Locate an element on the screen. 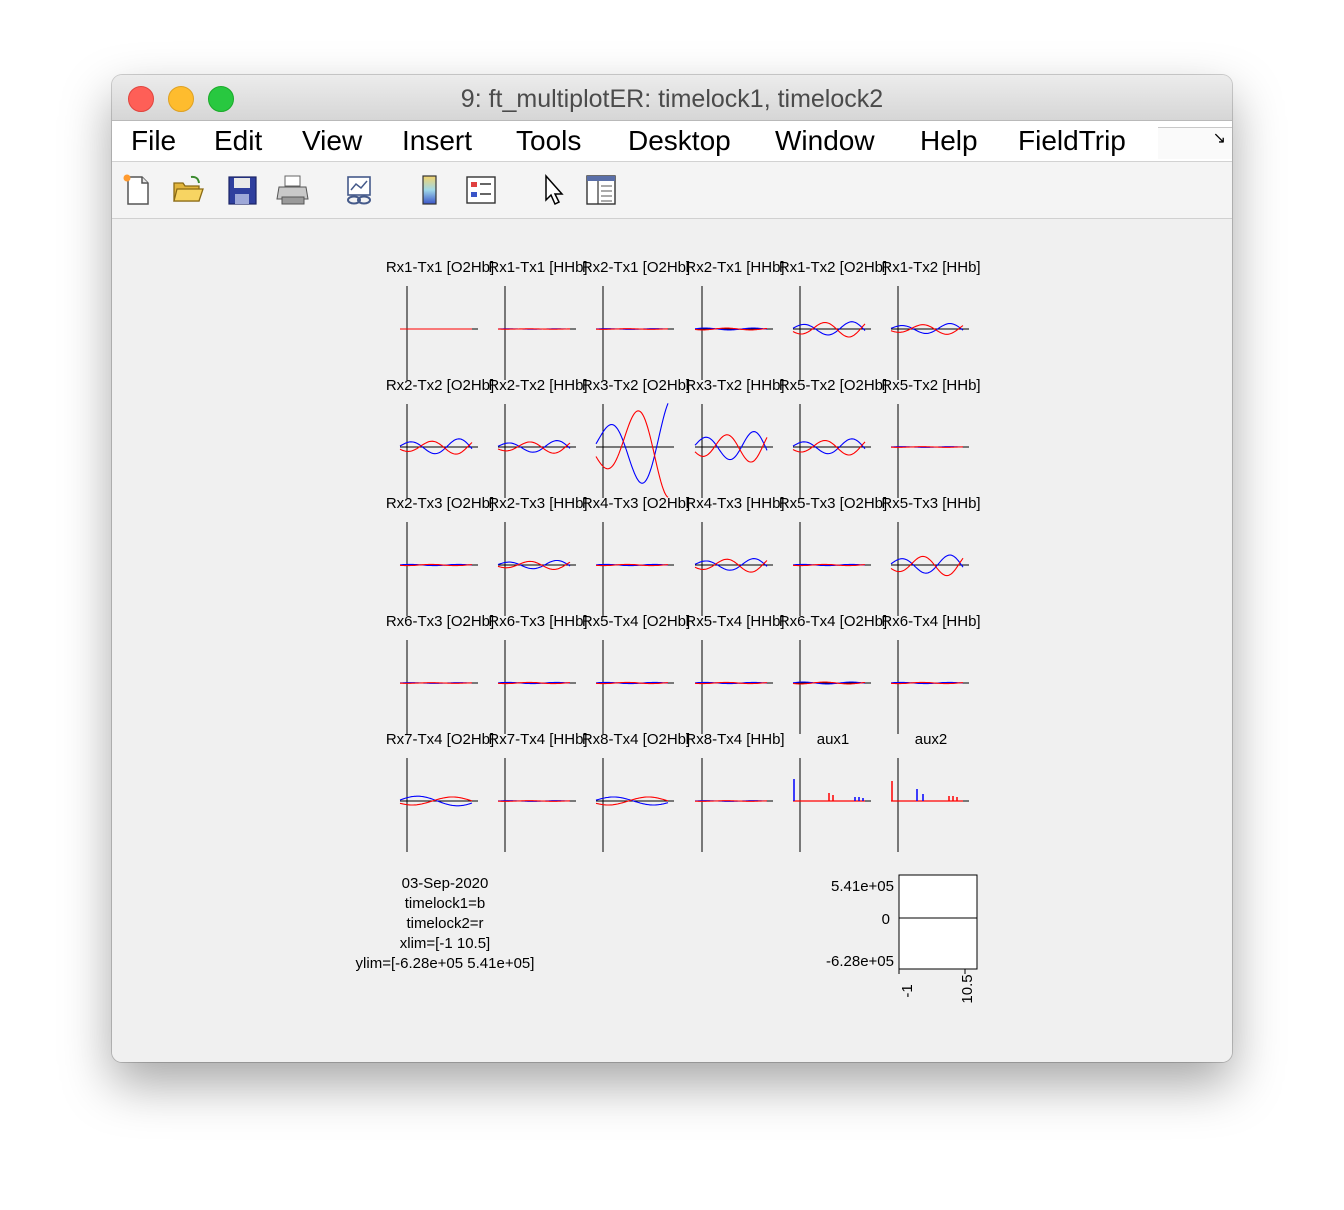 The image size is (1344, 1210). new-figure-icon is located at coordinates (137, 190).